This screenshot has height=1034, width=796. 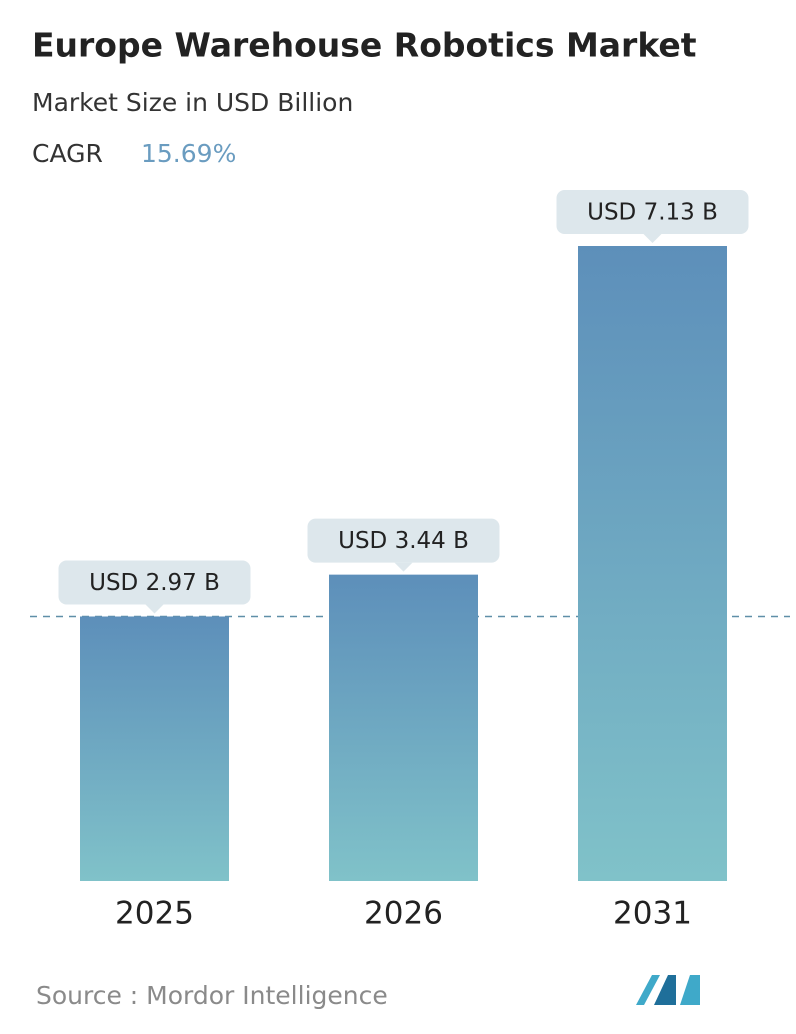 I want to click on chart-subtitle: Market Size in USD Billion, so click(x=192, y=102).